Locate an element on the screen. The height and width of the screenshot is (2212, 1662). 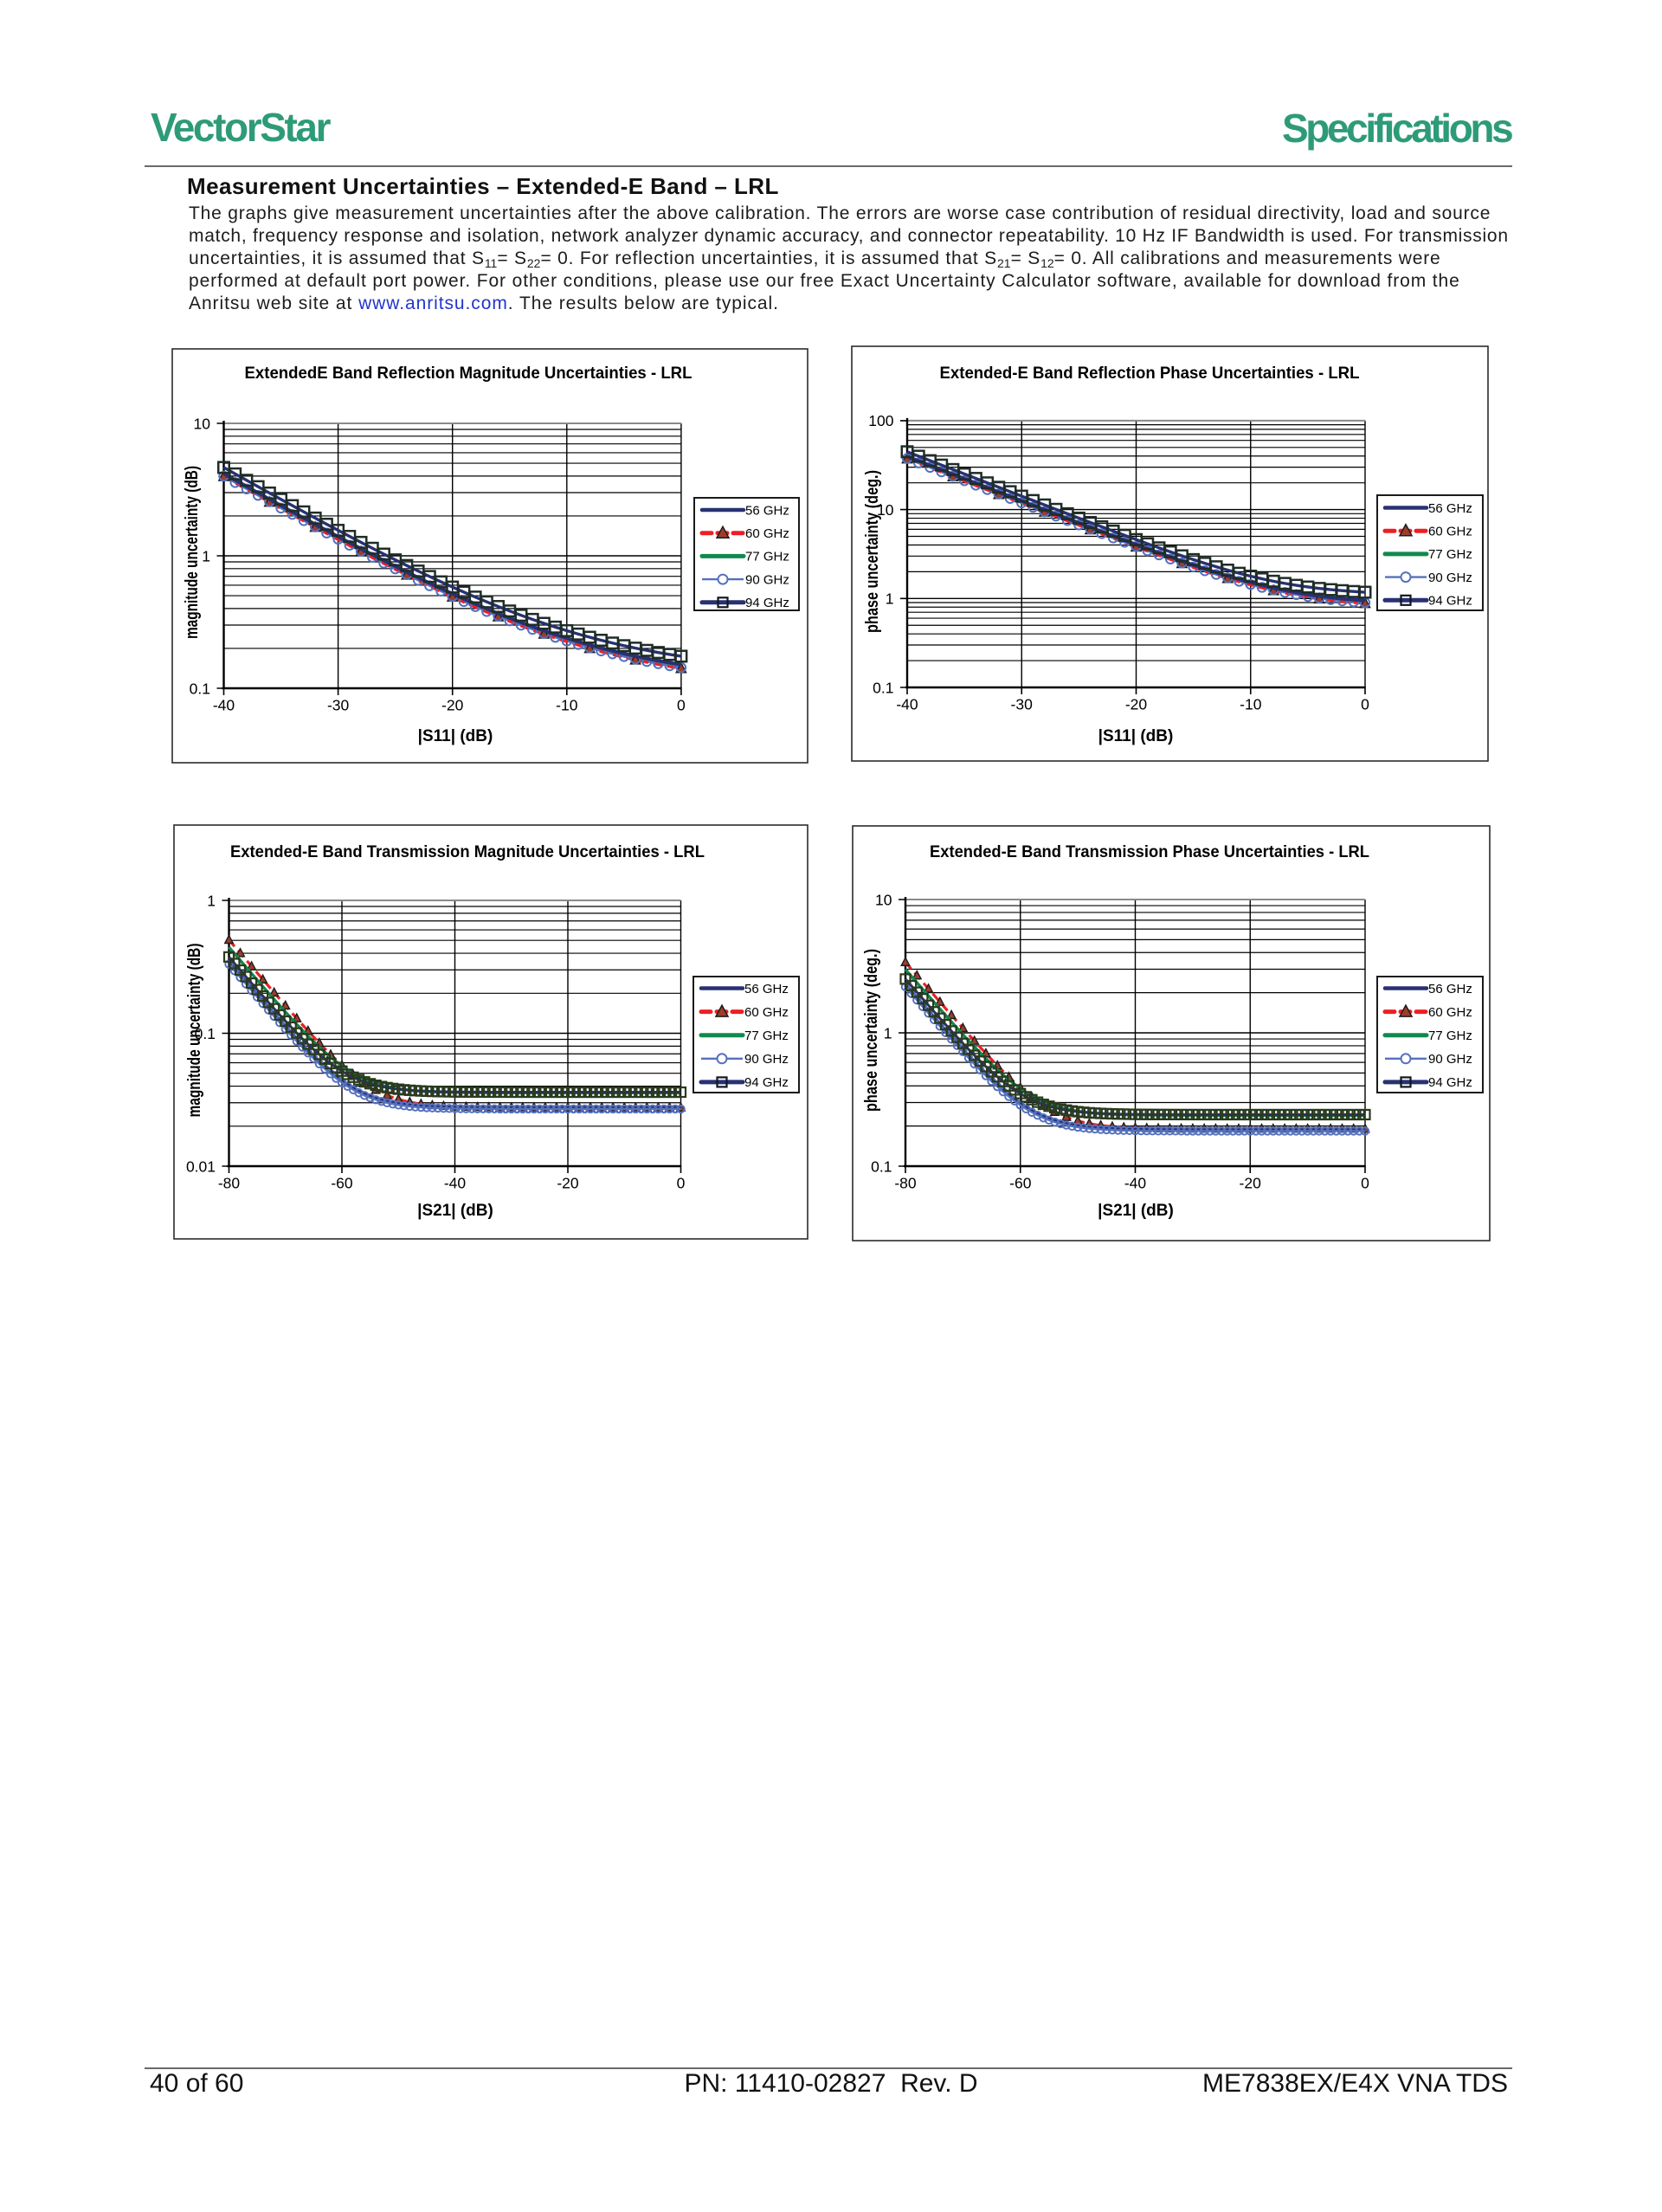
svg-text: 0.01 is located at coordinates (201, 1166).